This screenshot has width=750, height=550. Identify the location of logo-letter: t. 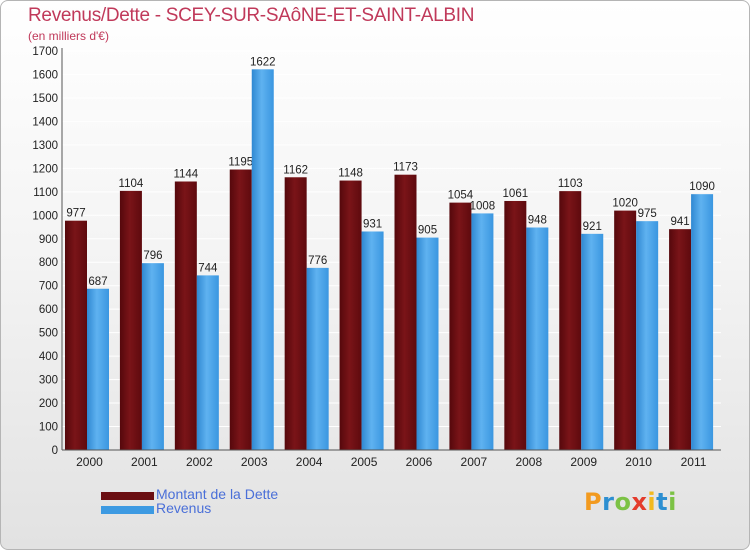
(662, 502).